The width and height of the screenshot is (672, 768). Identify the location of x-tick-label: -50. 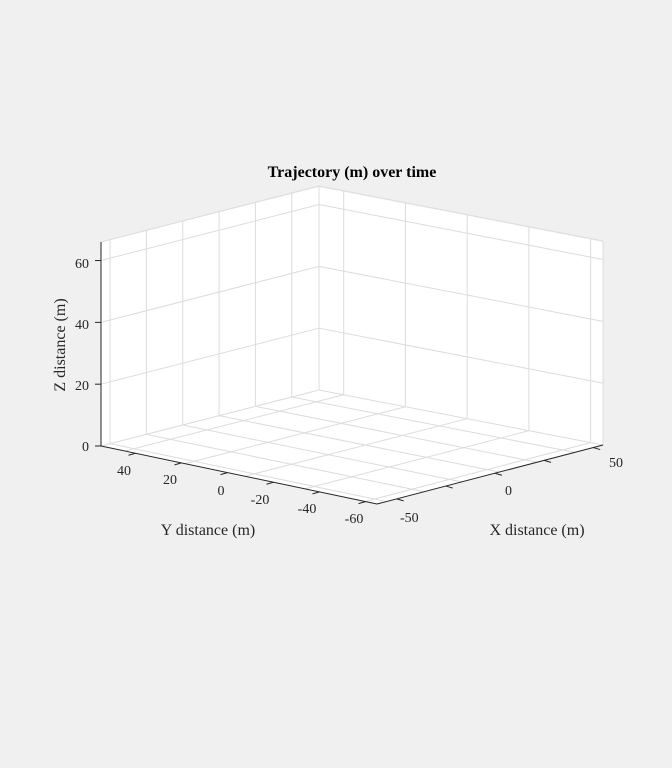
(409, 518).